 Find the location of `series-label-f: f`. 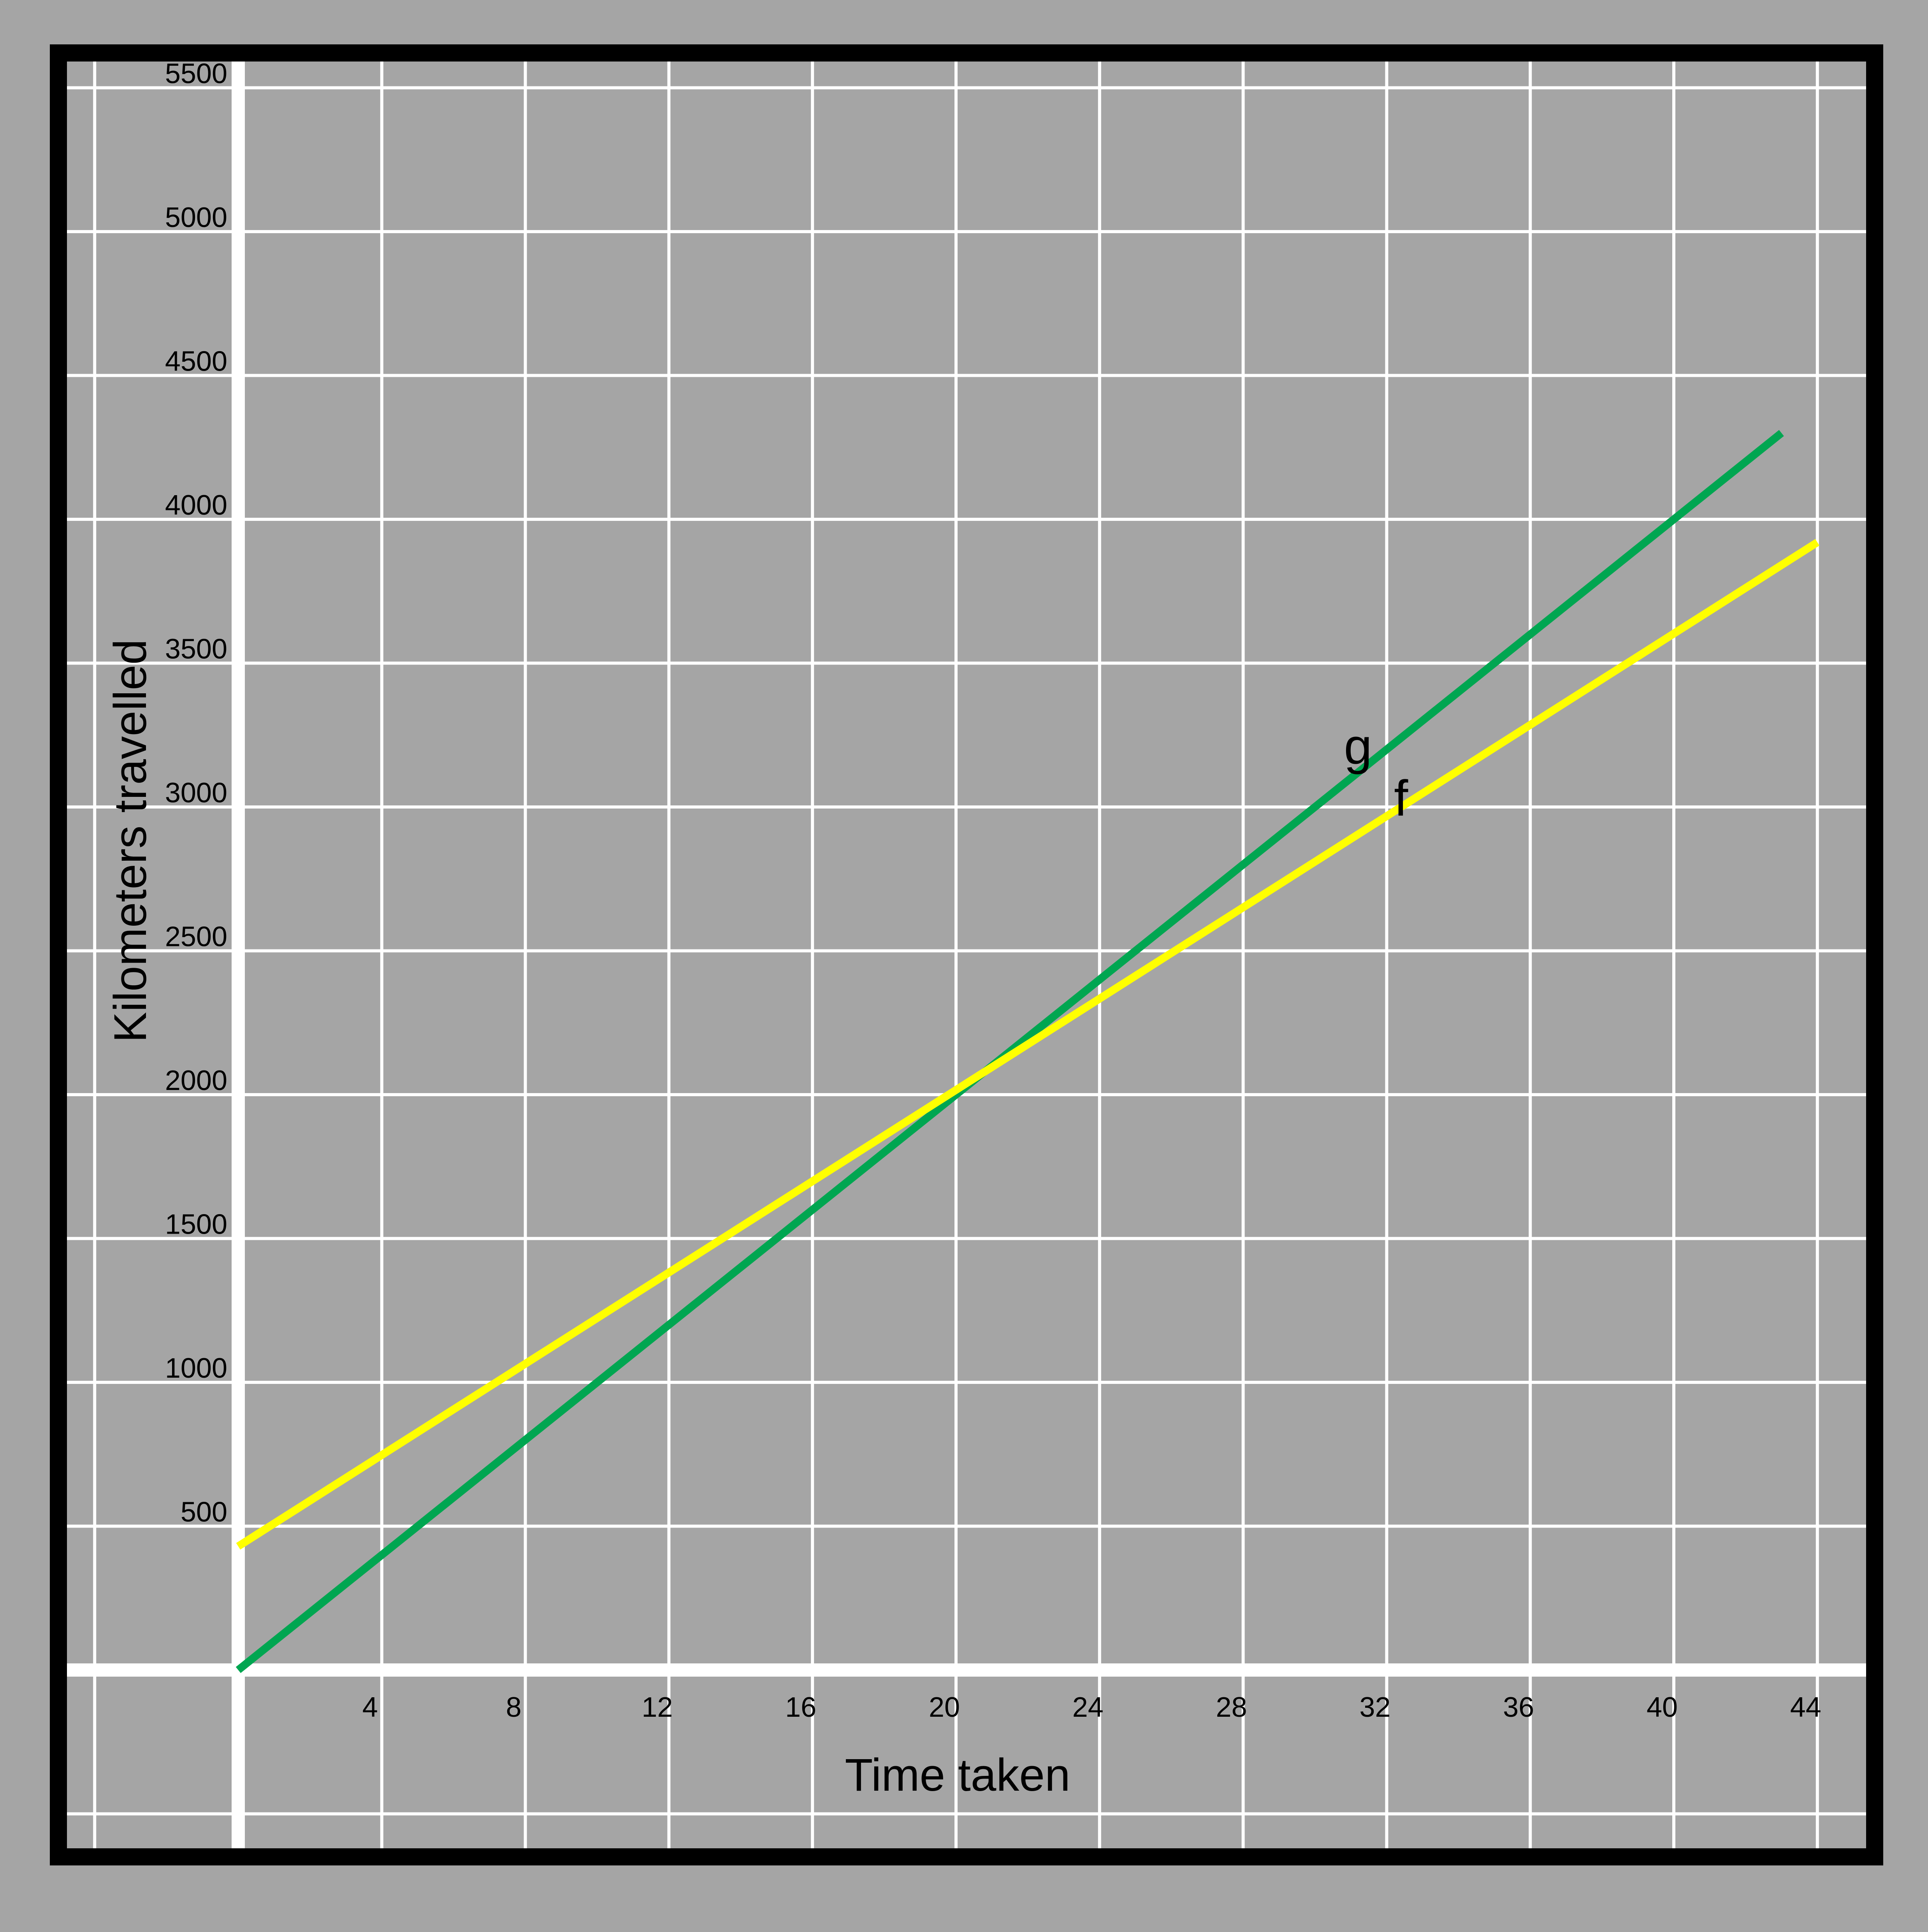

series-label-f: f is located at coordinates (1401, 798).